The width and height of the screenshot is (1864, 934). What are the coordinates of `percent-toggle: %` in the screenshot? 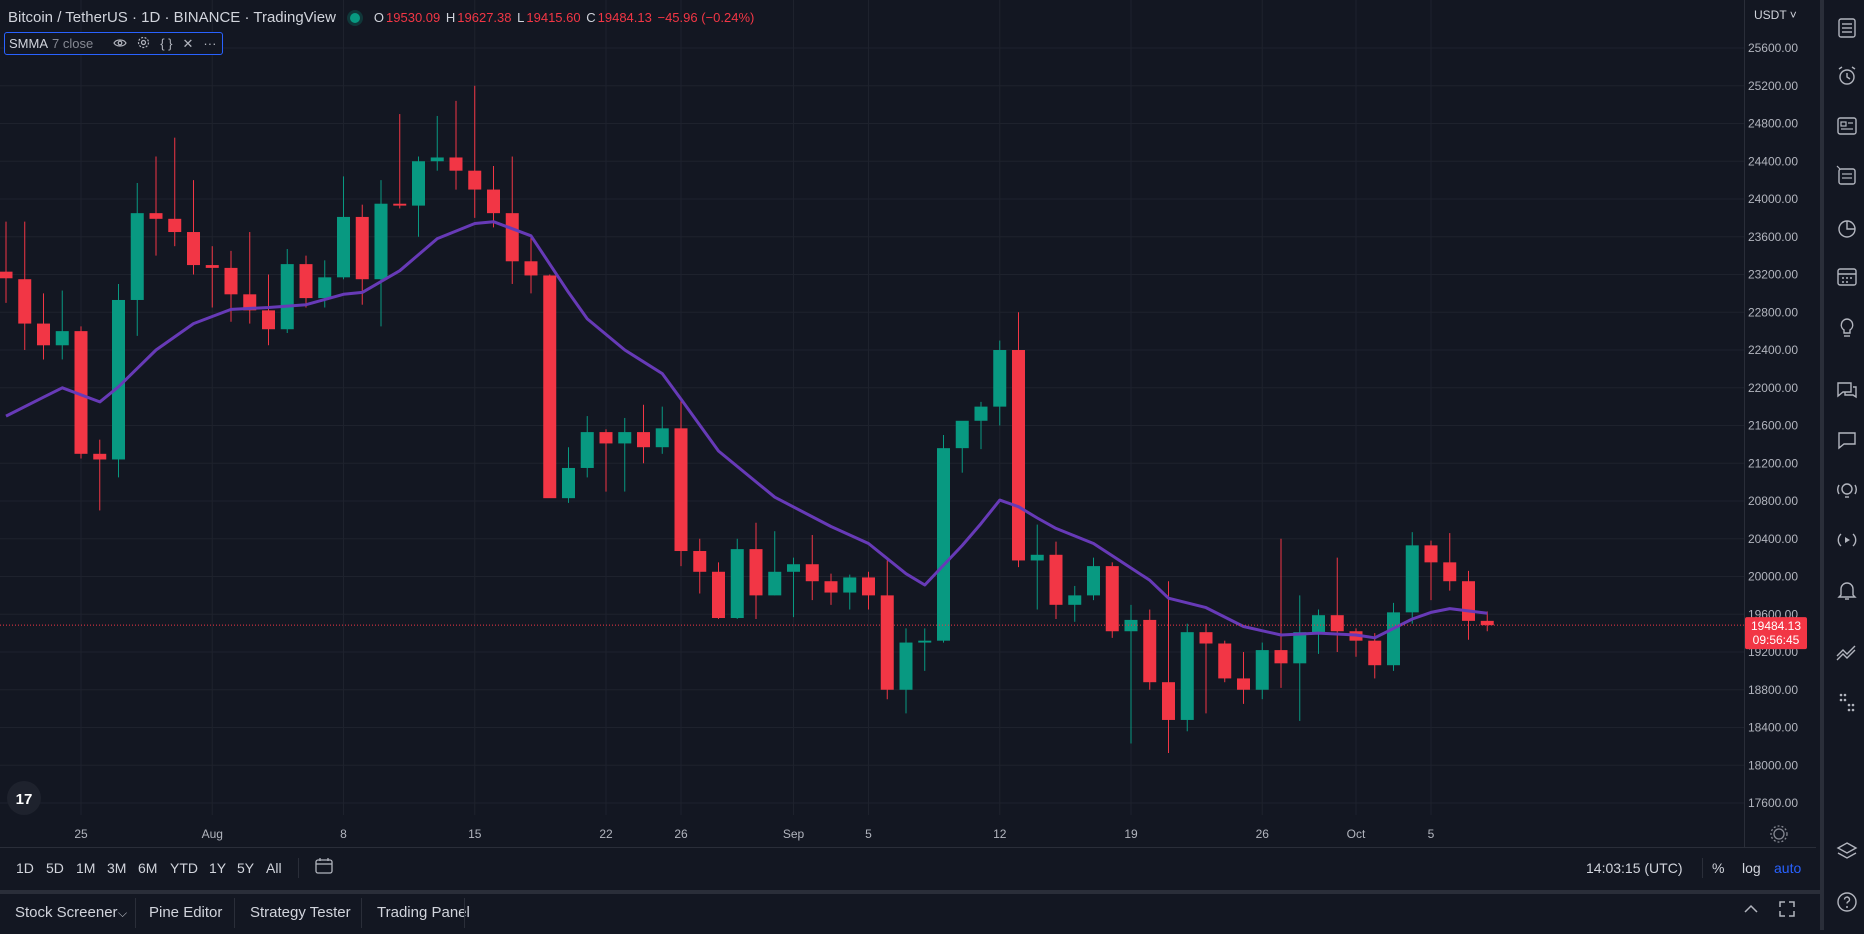 It's located at (1718, 868).